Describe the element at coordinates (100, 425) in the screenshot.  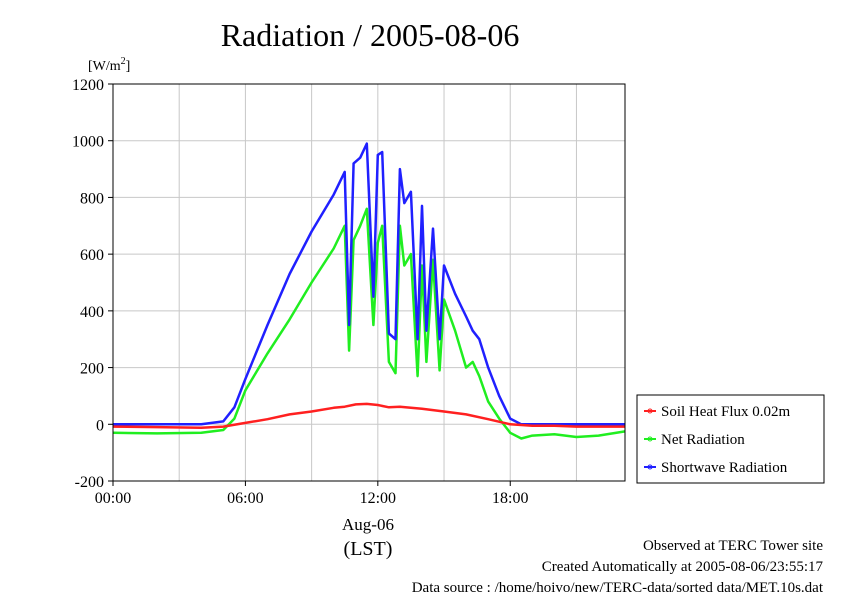
I see `y-tick-label: 0` at that location.